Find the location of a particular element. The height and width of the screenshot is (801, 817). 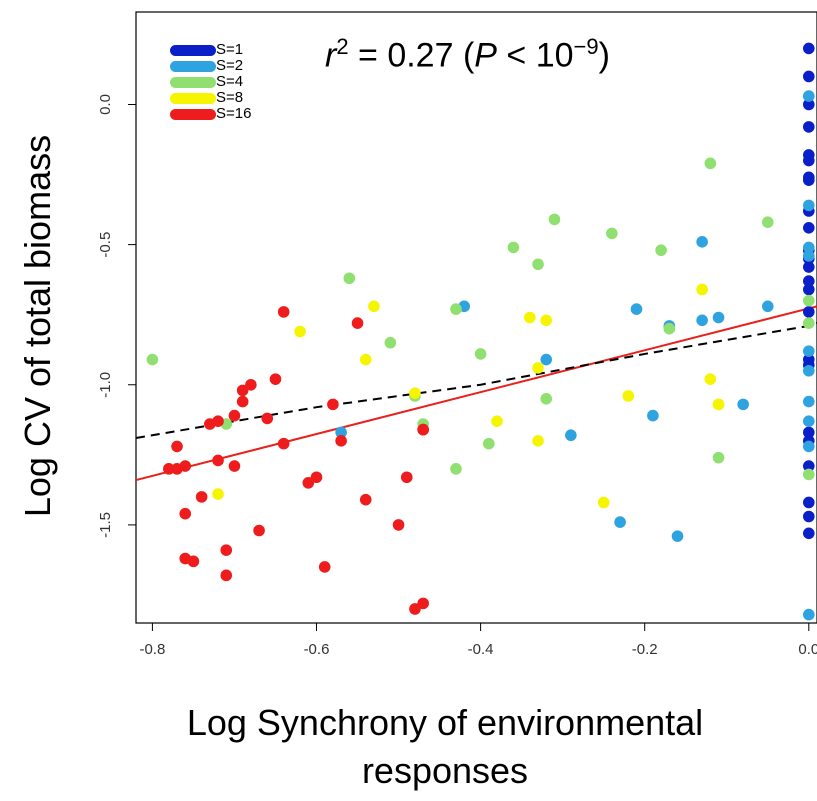

y-tick-label: -1.0 is located at coordinates (105, 385).